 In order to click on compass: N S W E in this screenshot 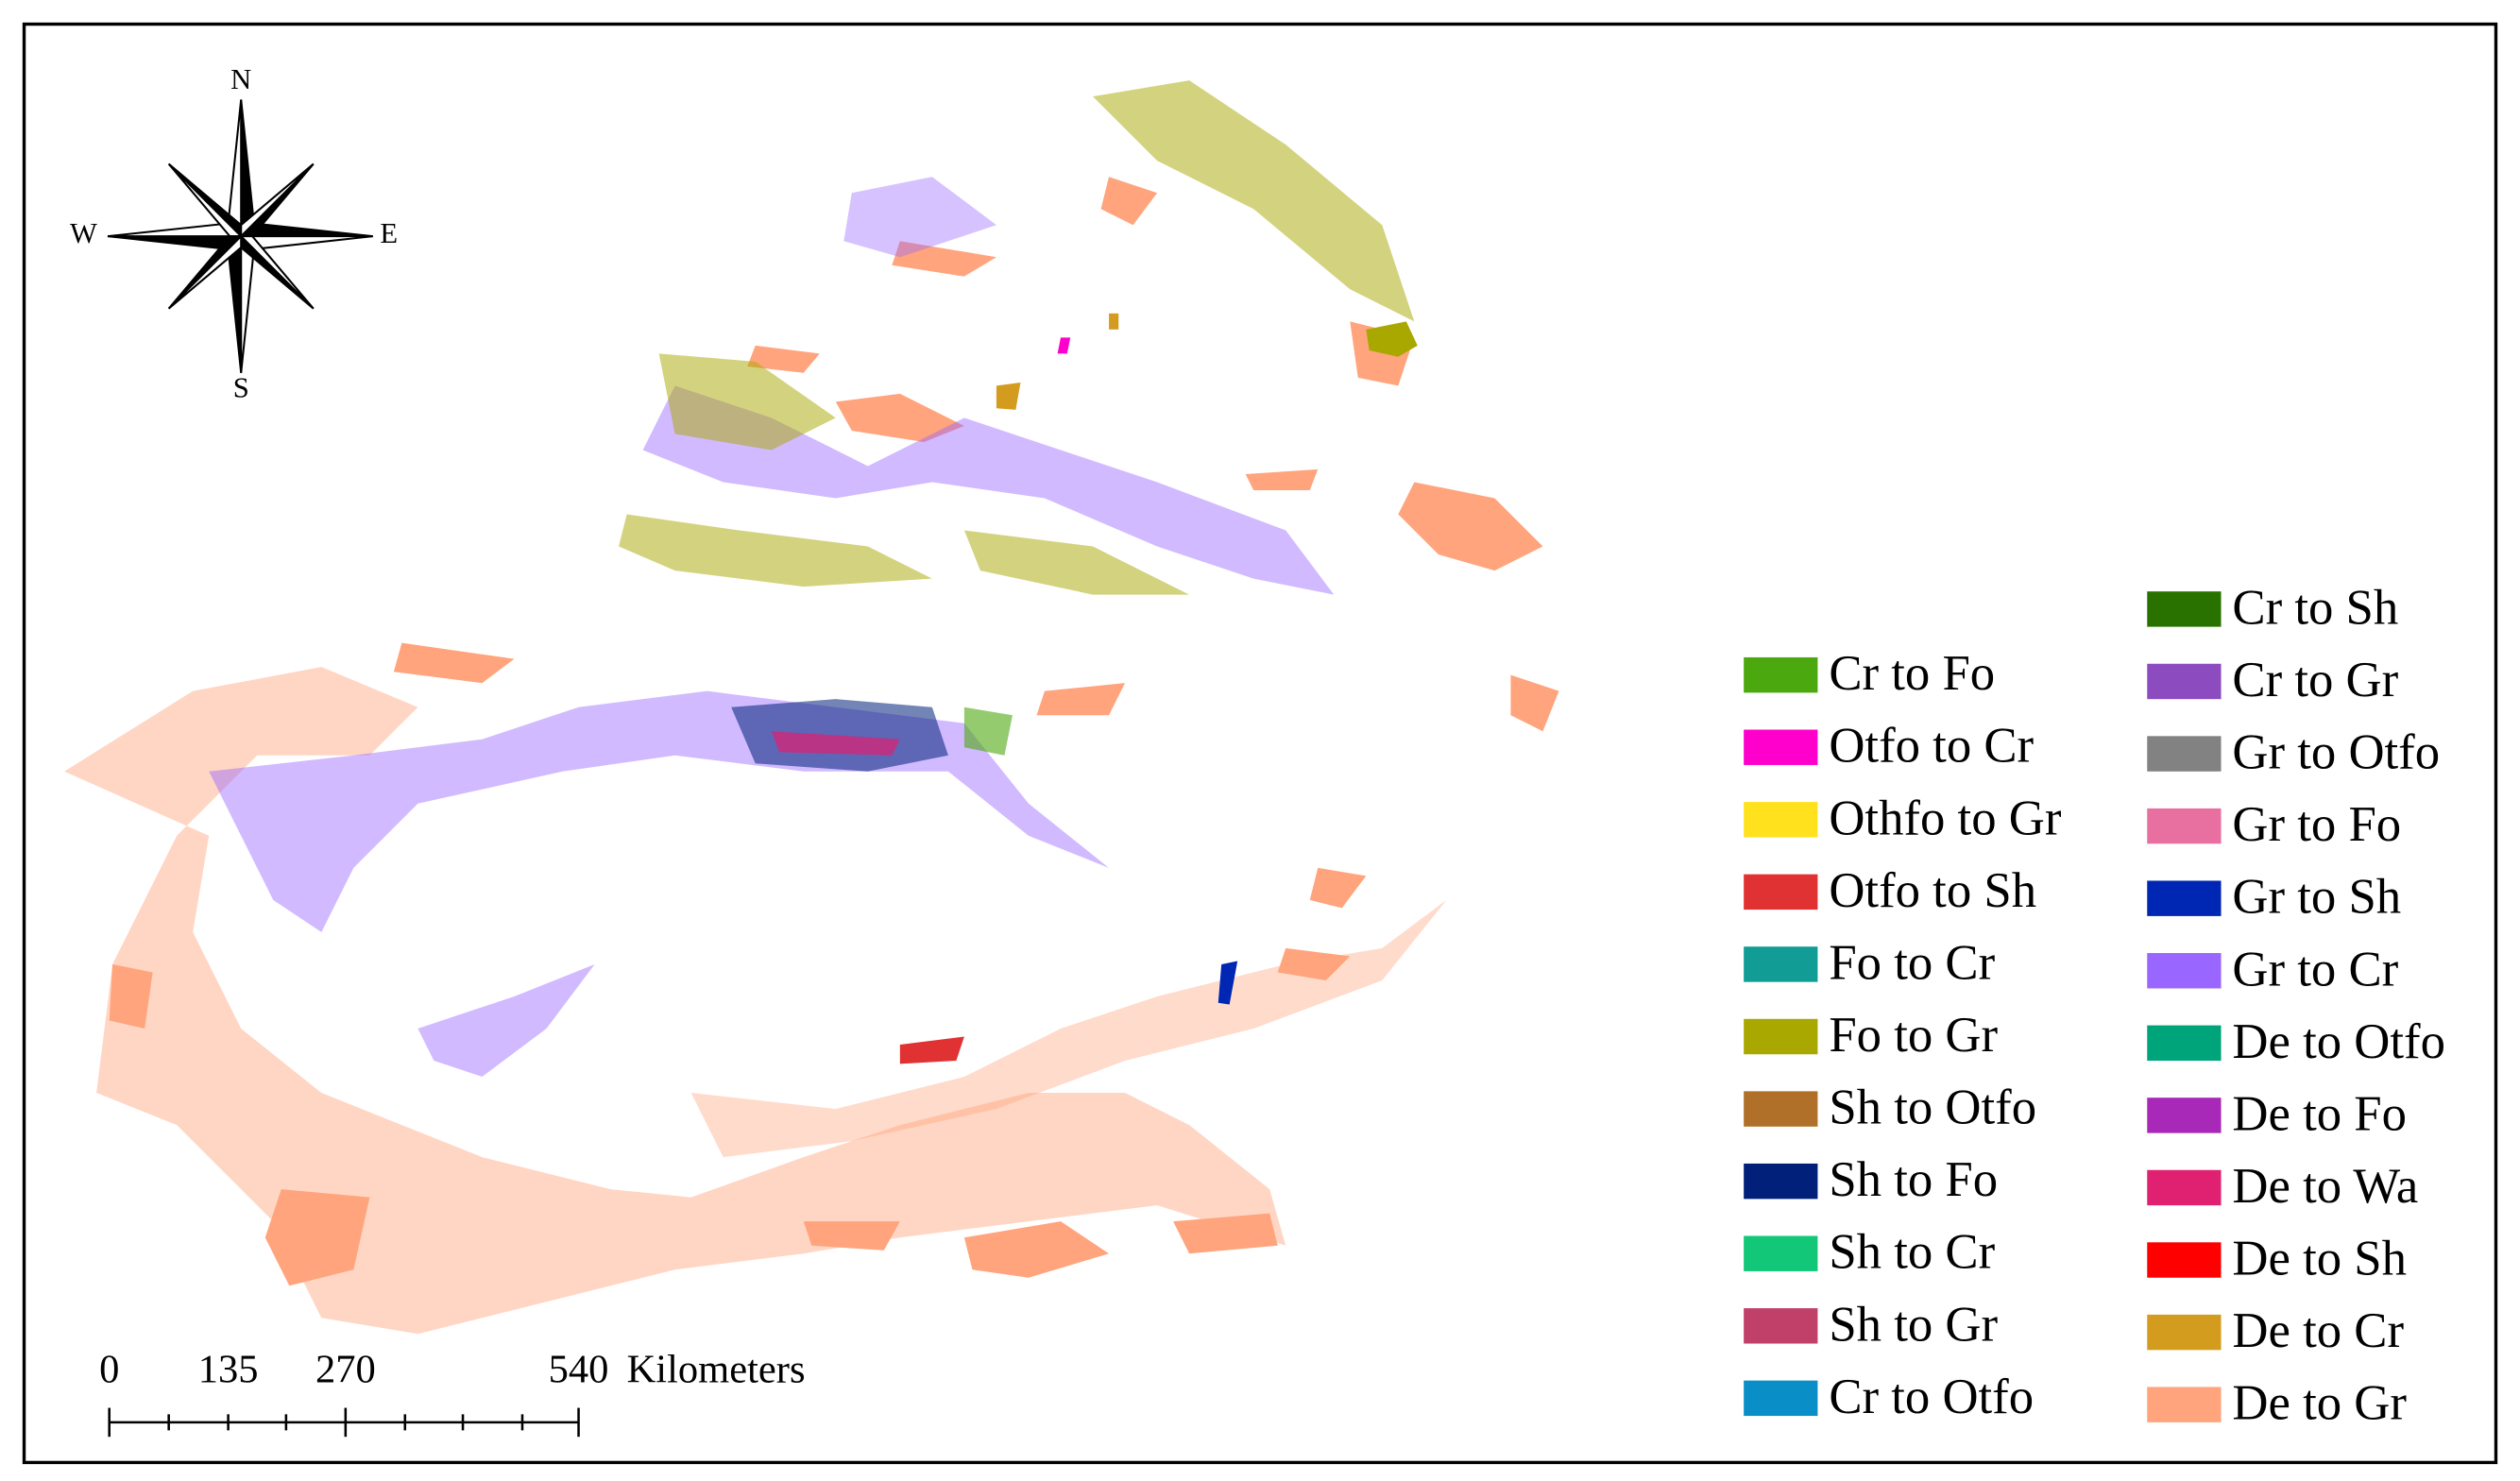, I will do `click(234, 233)`.